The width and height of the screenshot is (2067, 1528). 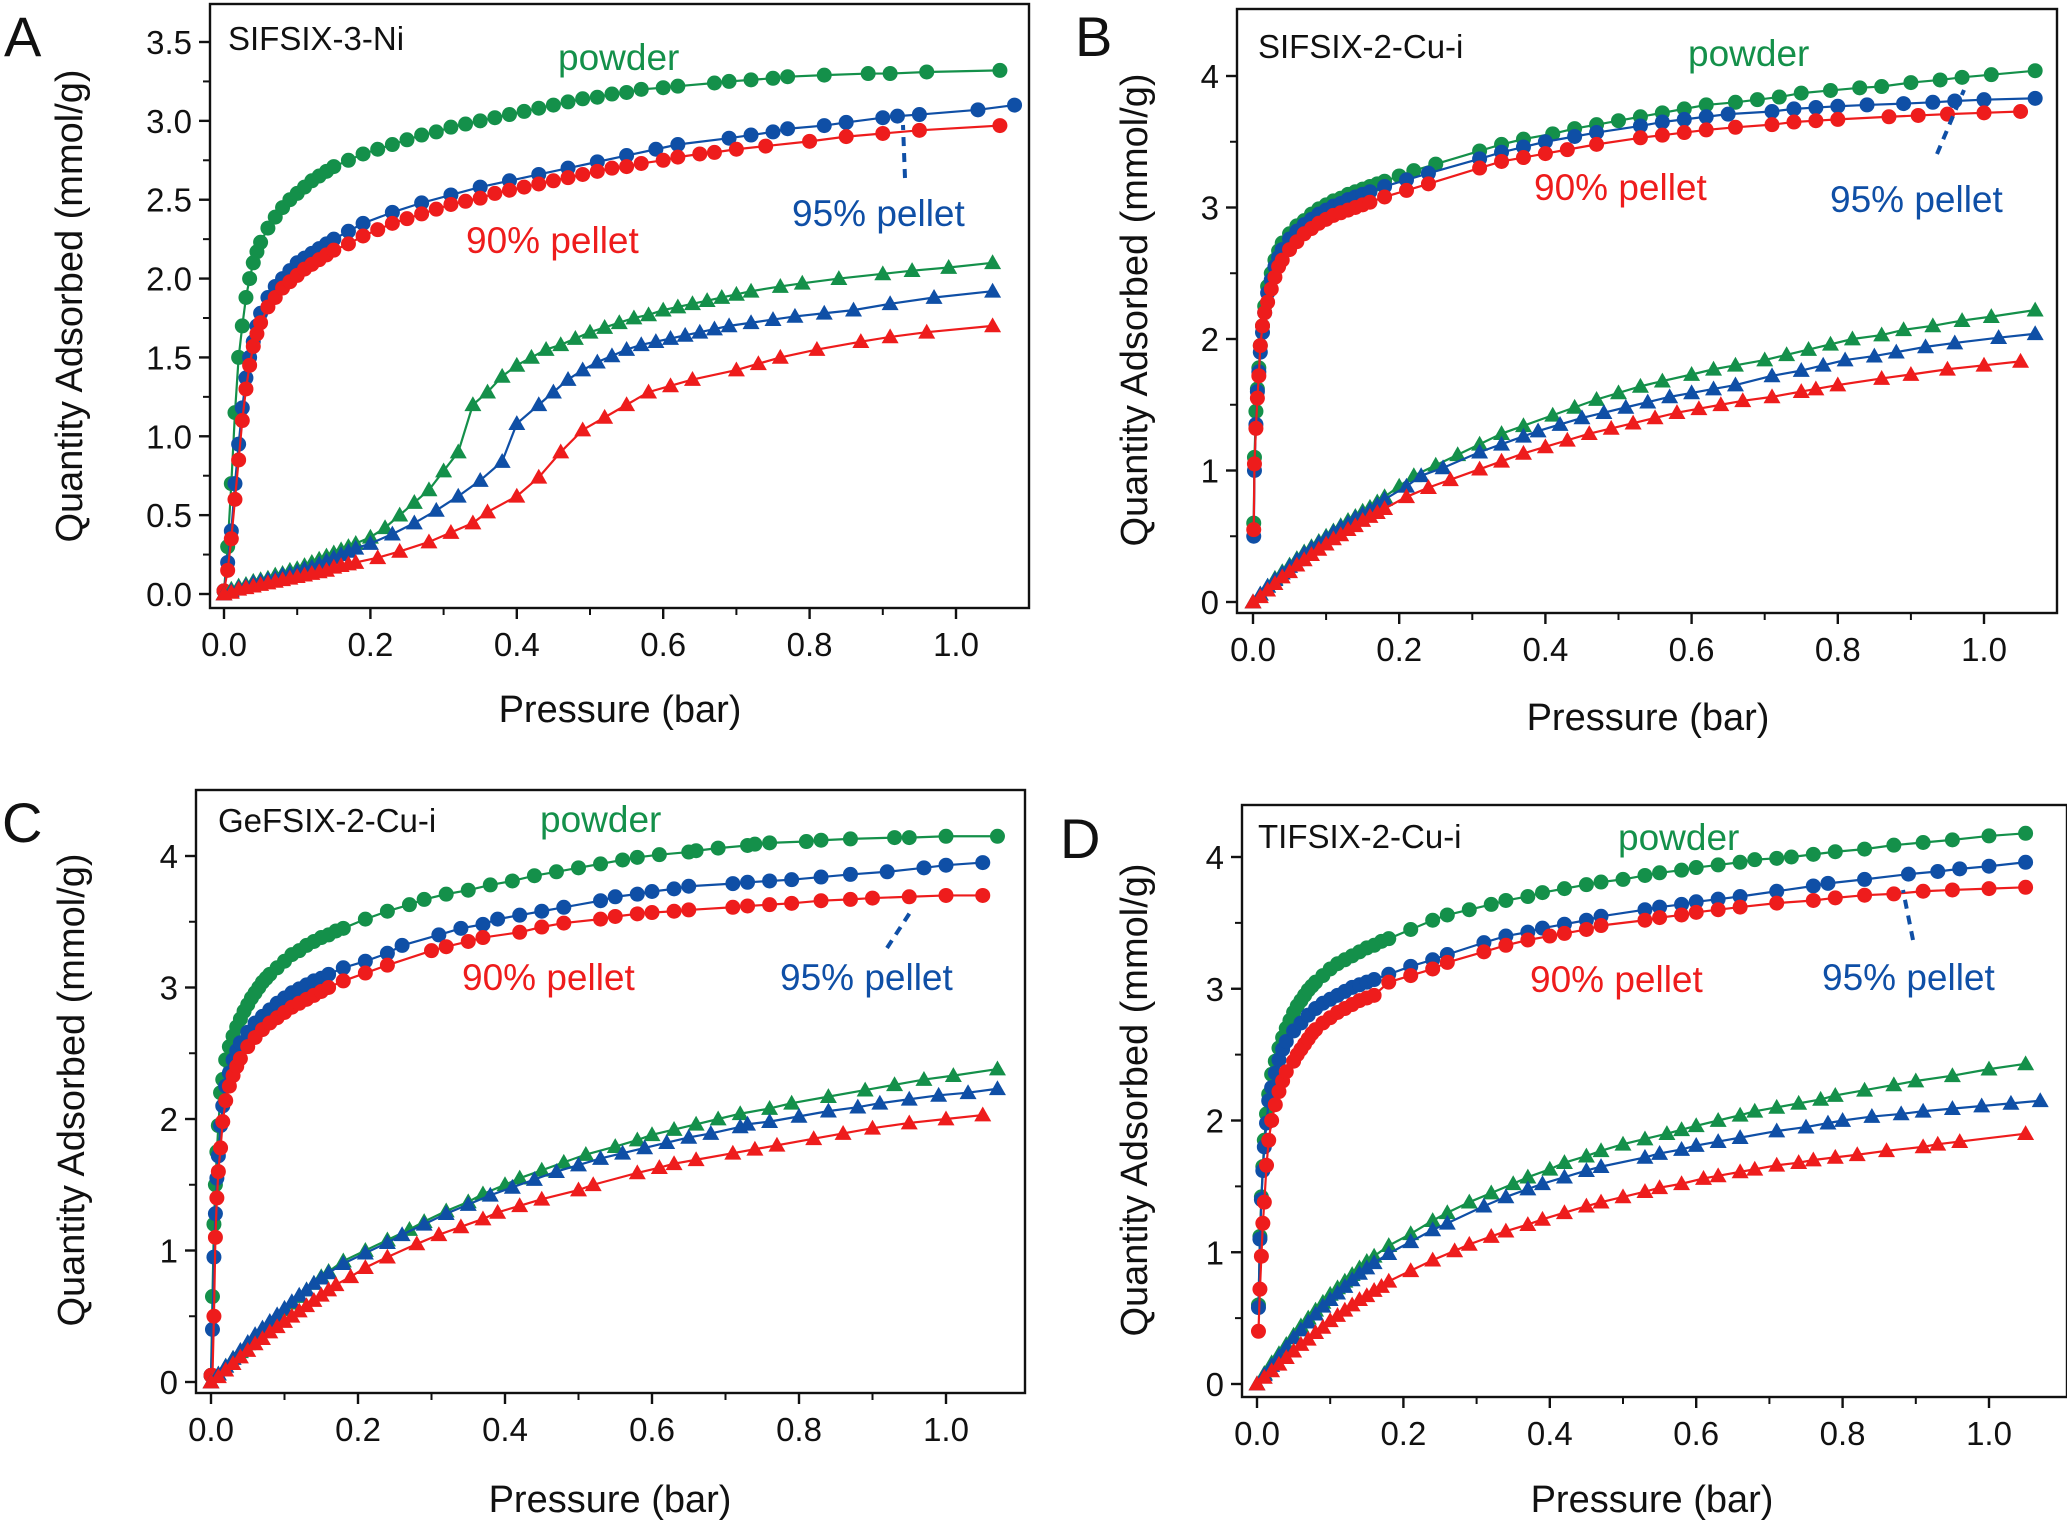 I want to click on series-pellet90-circles, so click(x=1642, y=1109).